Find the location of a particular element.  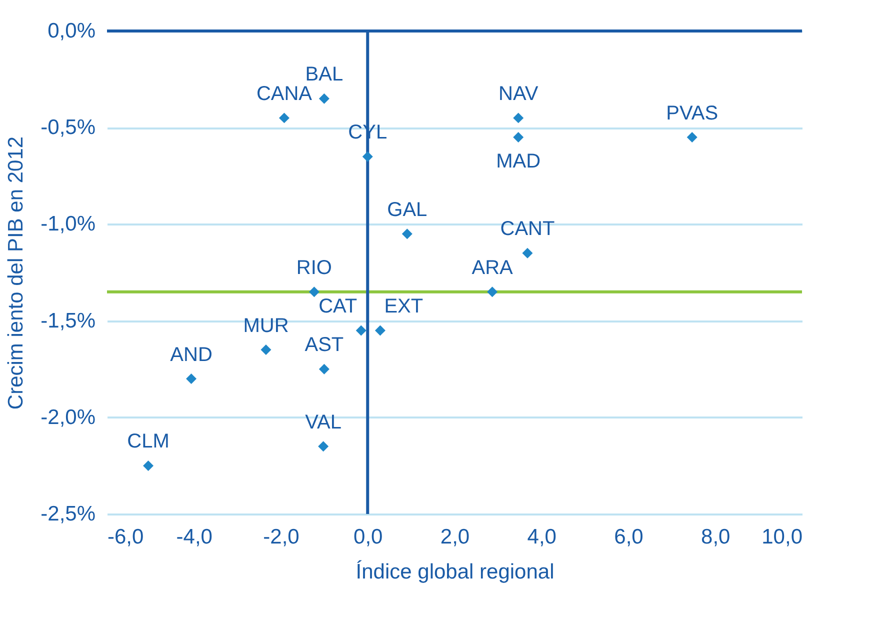

y-tick-label: -1,5% is located at coordinates (68, 320).